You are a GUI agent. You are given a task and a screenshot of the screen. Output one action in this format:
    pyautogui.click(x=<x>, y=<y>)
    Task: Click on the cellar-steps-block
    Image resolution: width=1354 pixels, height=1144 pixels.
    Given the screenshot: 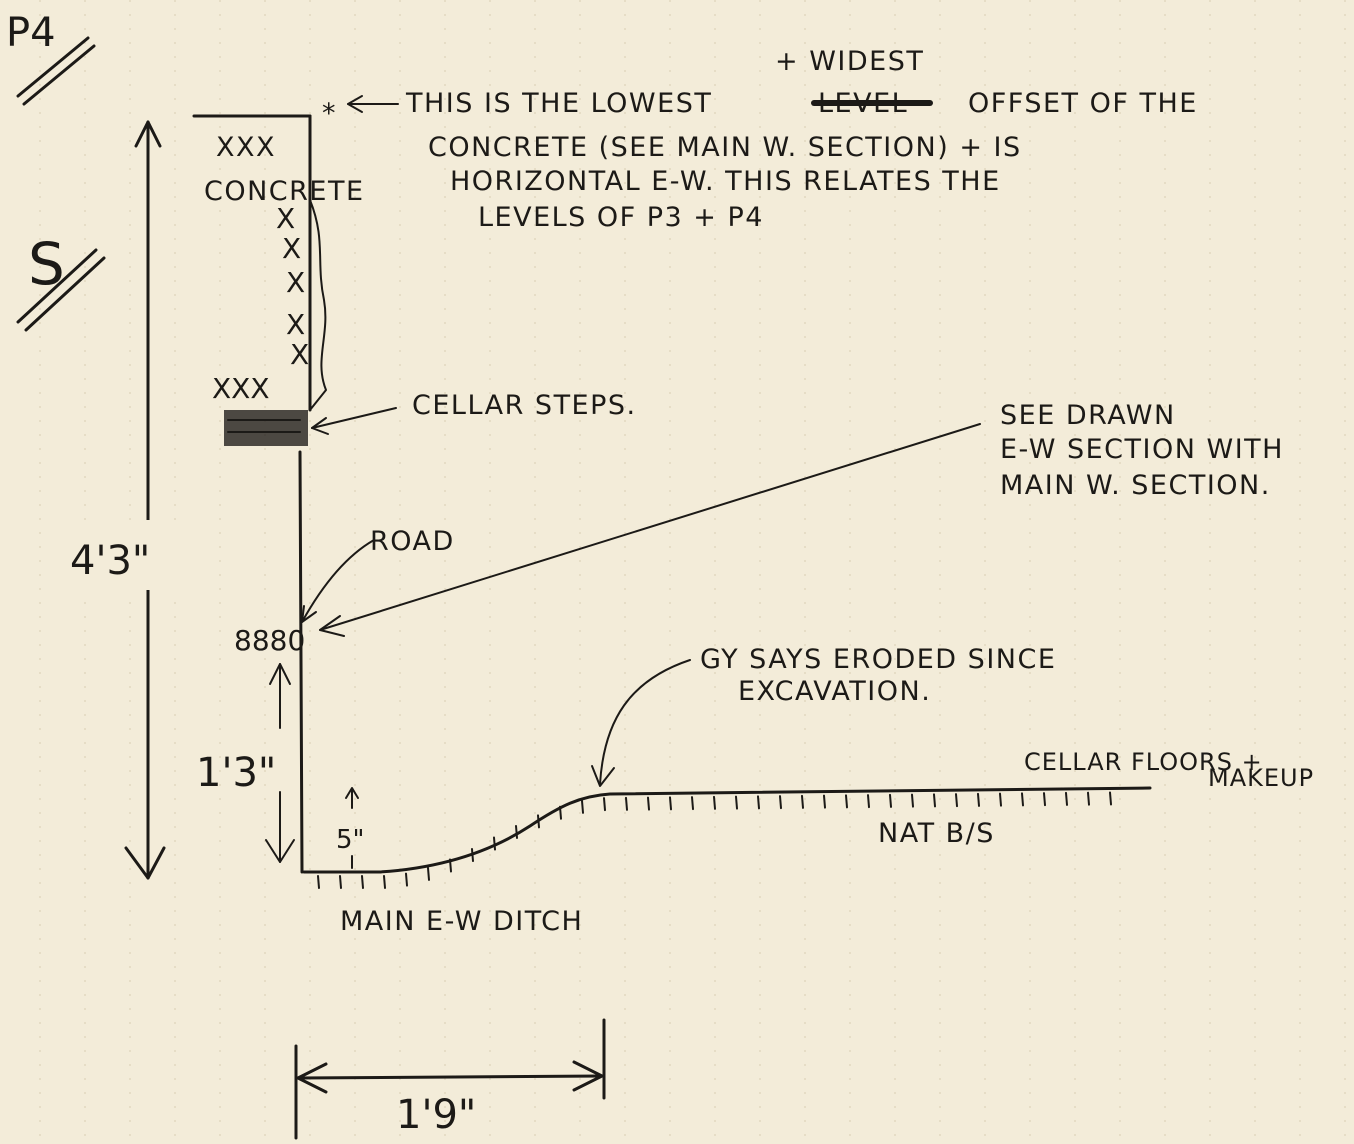 What is the action you would take?
    pyautogui.click(x=266, y=428)
    